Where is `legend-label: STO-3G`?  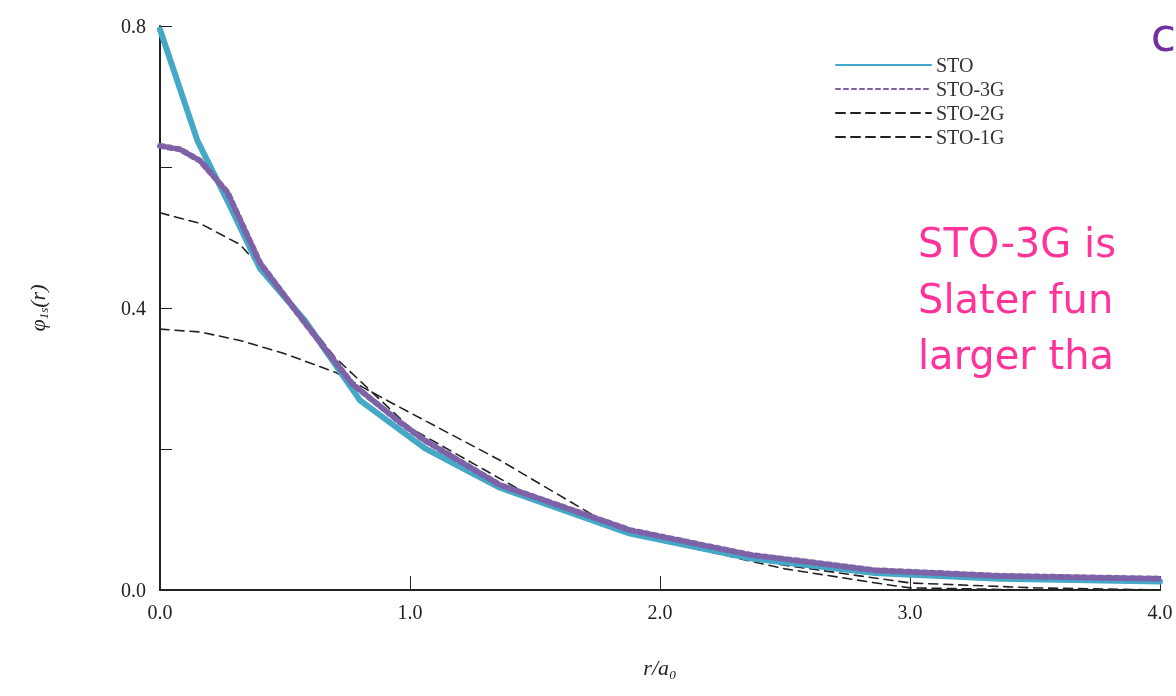 legend-label: STO-3G is located at coordinates (970, 89).